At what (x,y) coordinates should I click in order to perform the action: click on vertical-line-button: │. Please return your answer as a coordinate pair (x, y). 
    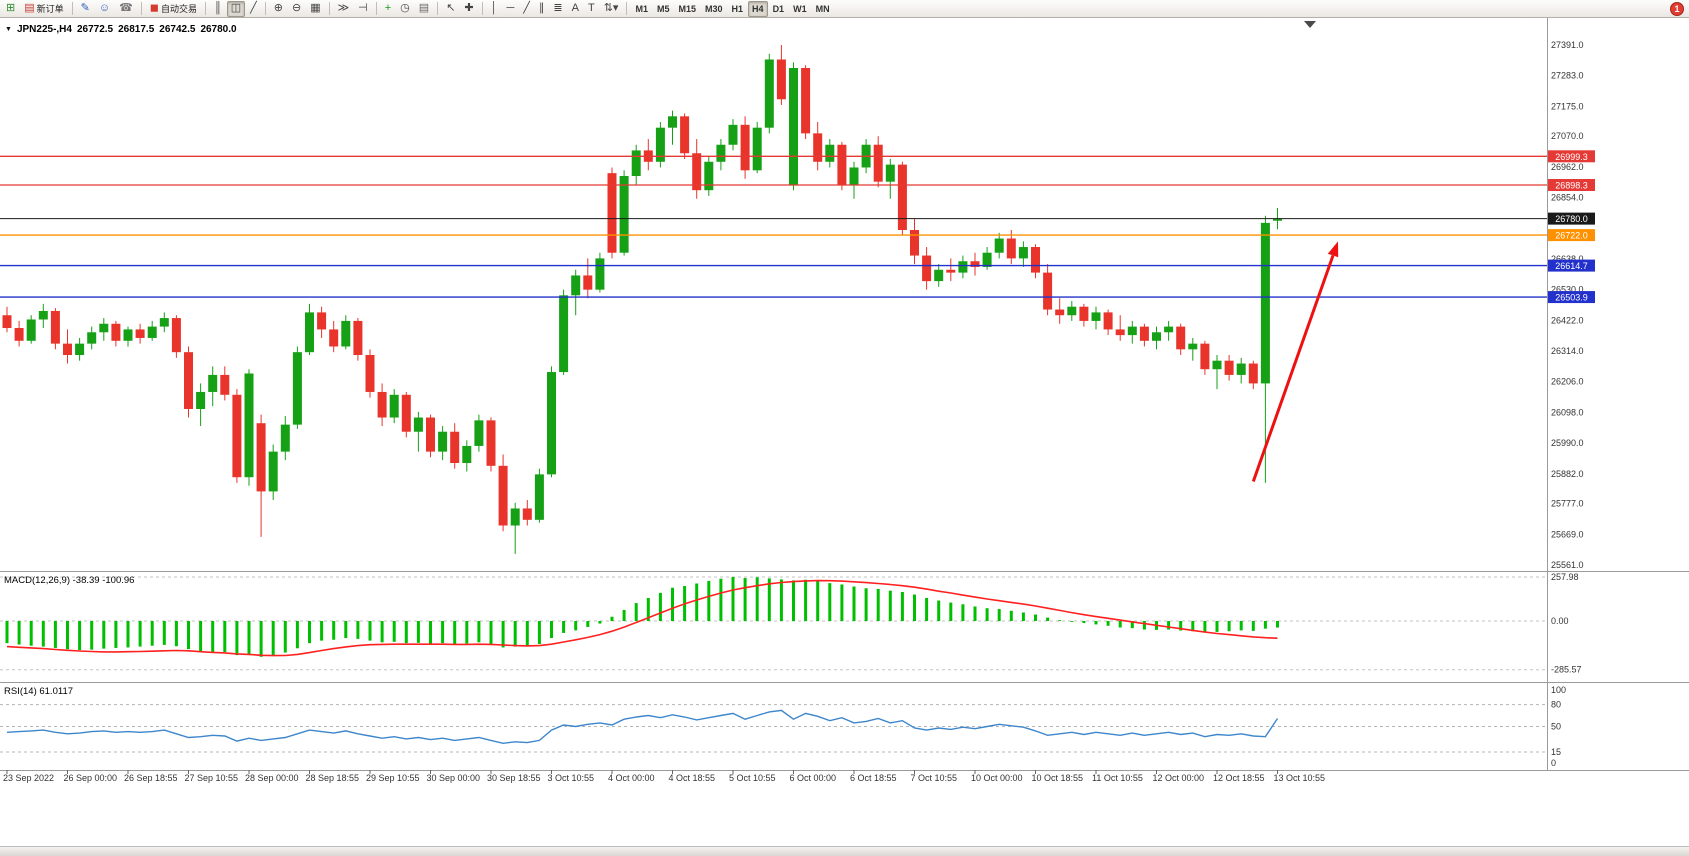
    Looking at the image, I should click on (494, 9).